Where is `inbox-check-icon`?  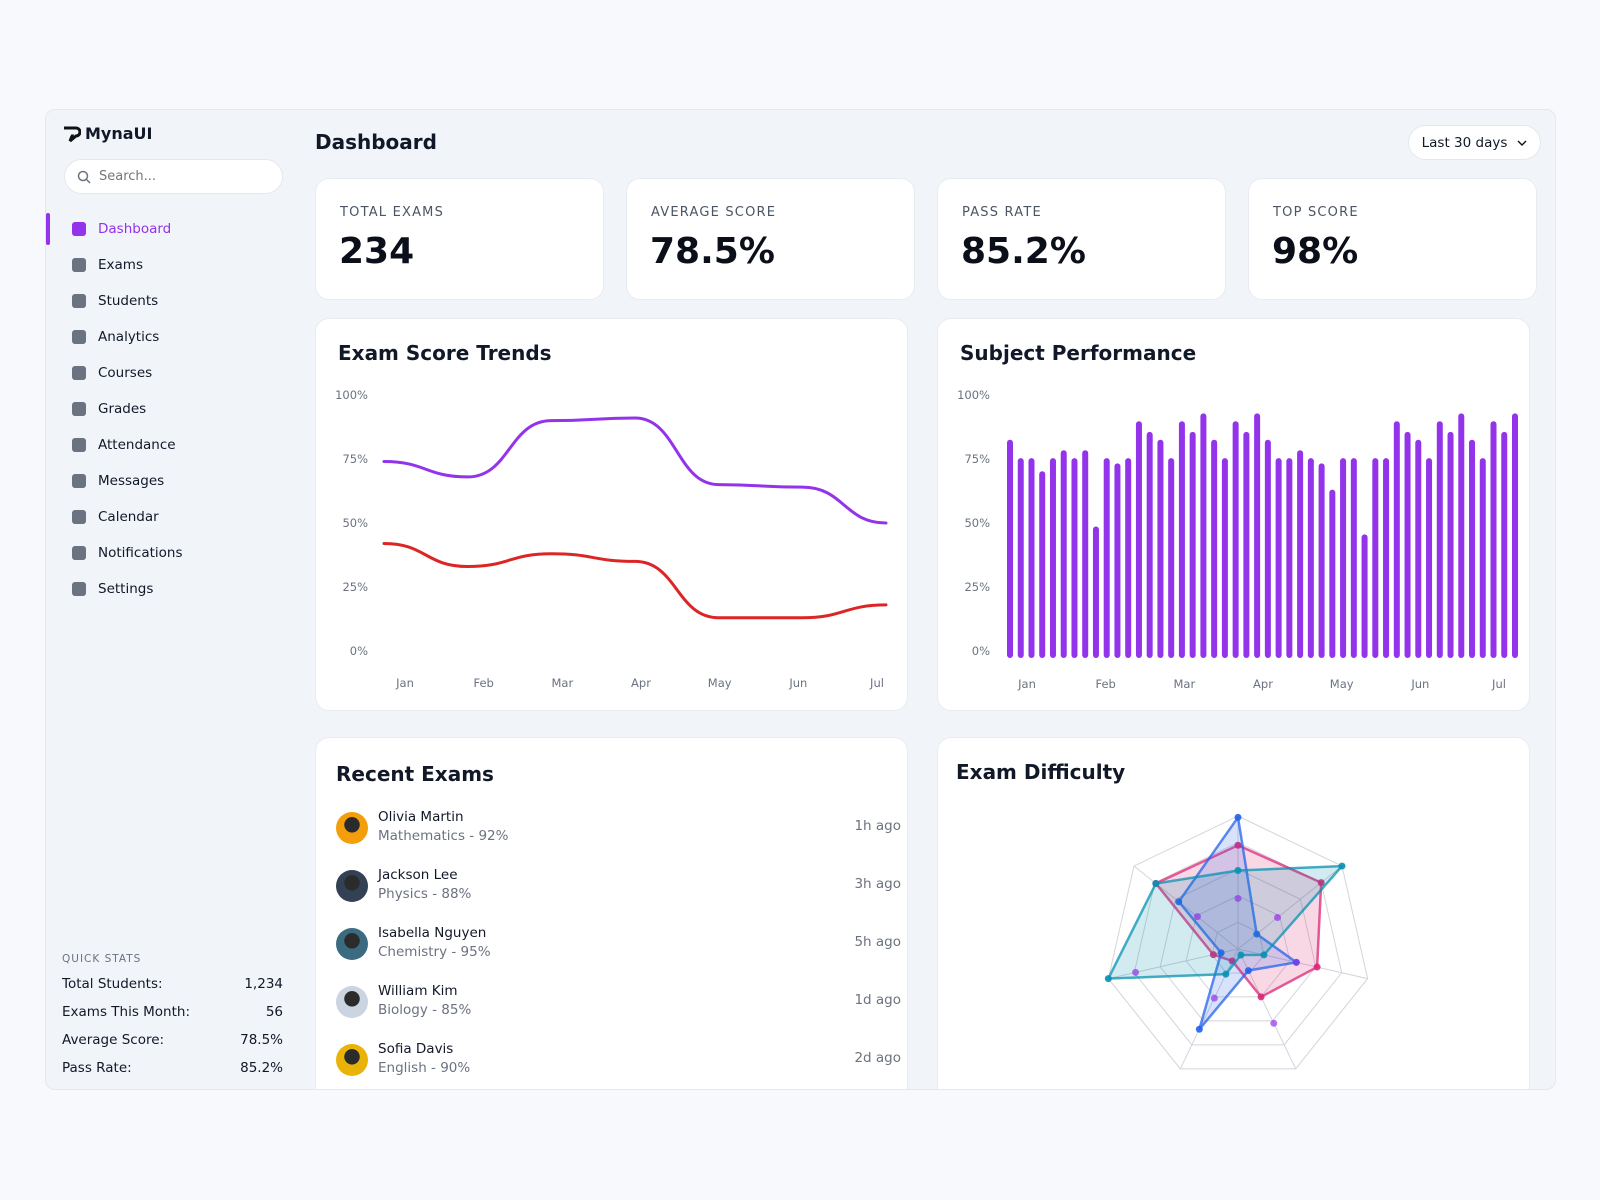
inbox-check-icon is located at coordinates (79, 409).